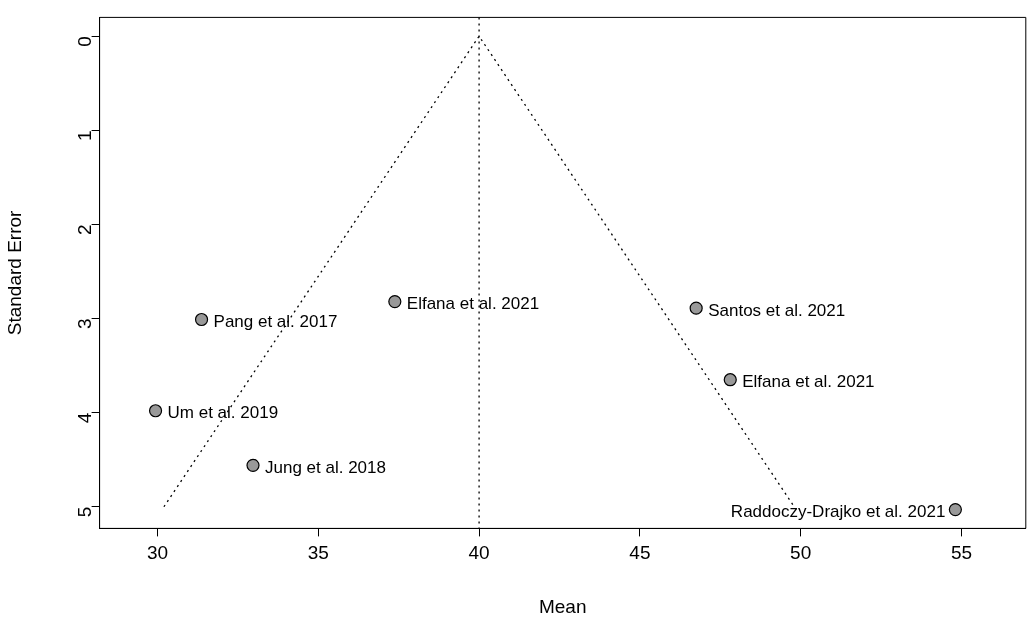 This screenshot has width=1033, height=633. I want to click on y-axis-title: Standard Error, so click(14, 272).